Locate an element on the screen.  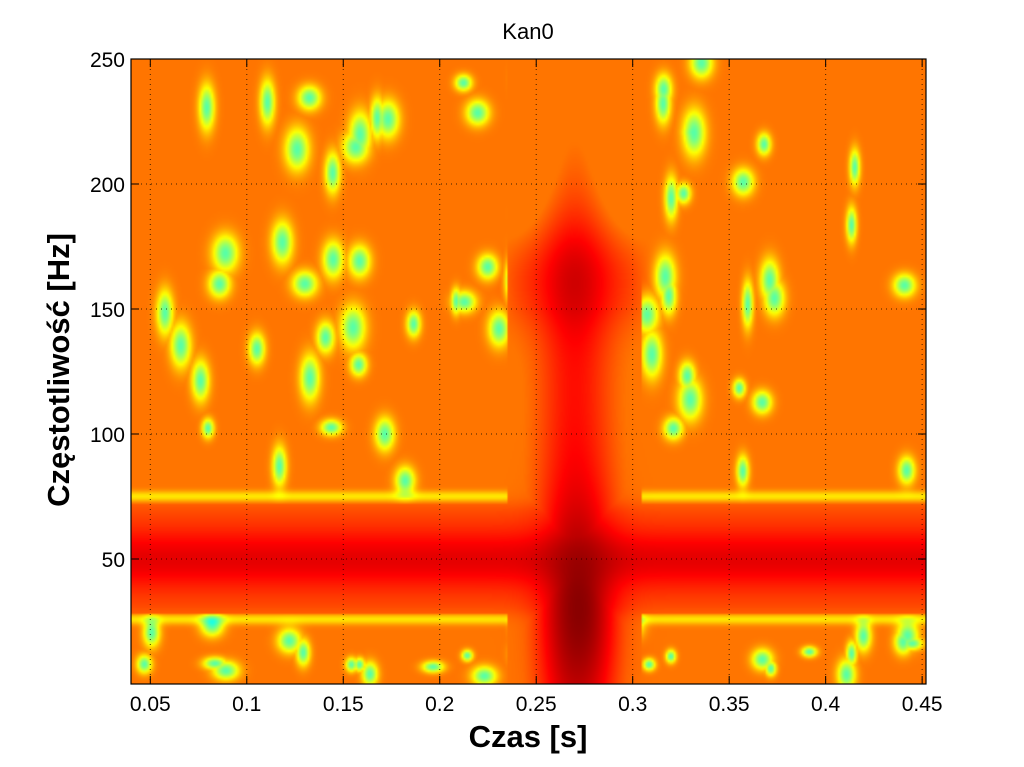
x-tick-label: 0.15 is located at coordinates (343, 704).